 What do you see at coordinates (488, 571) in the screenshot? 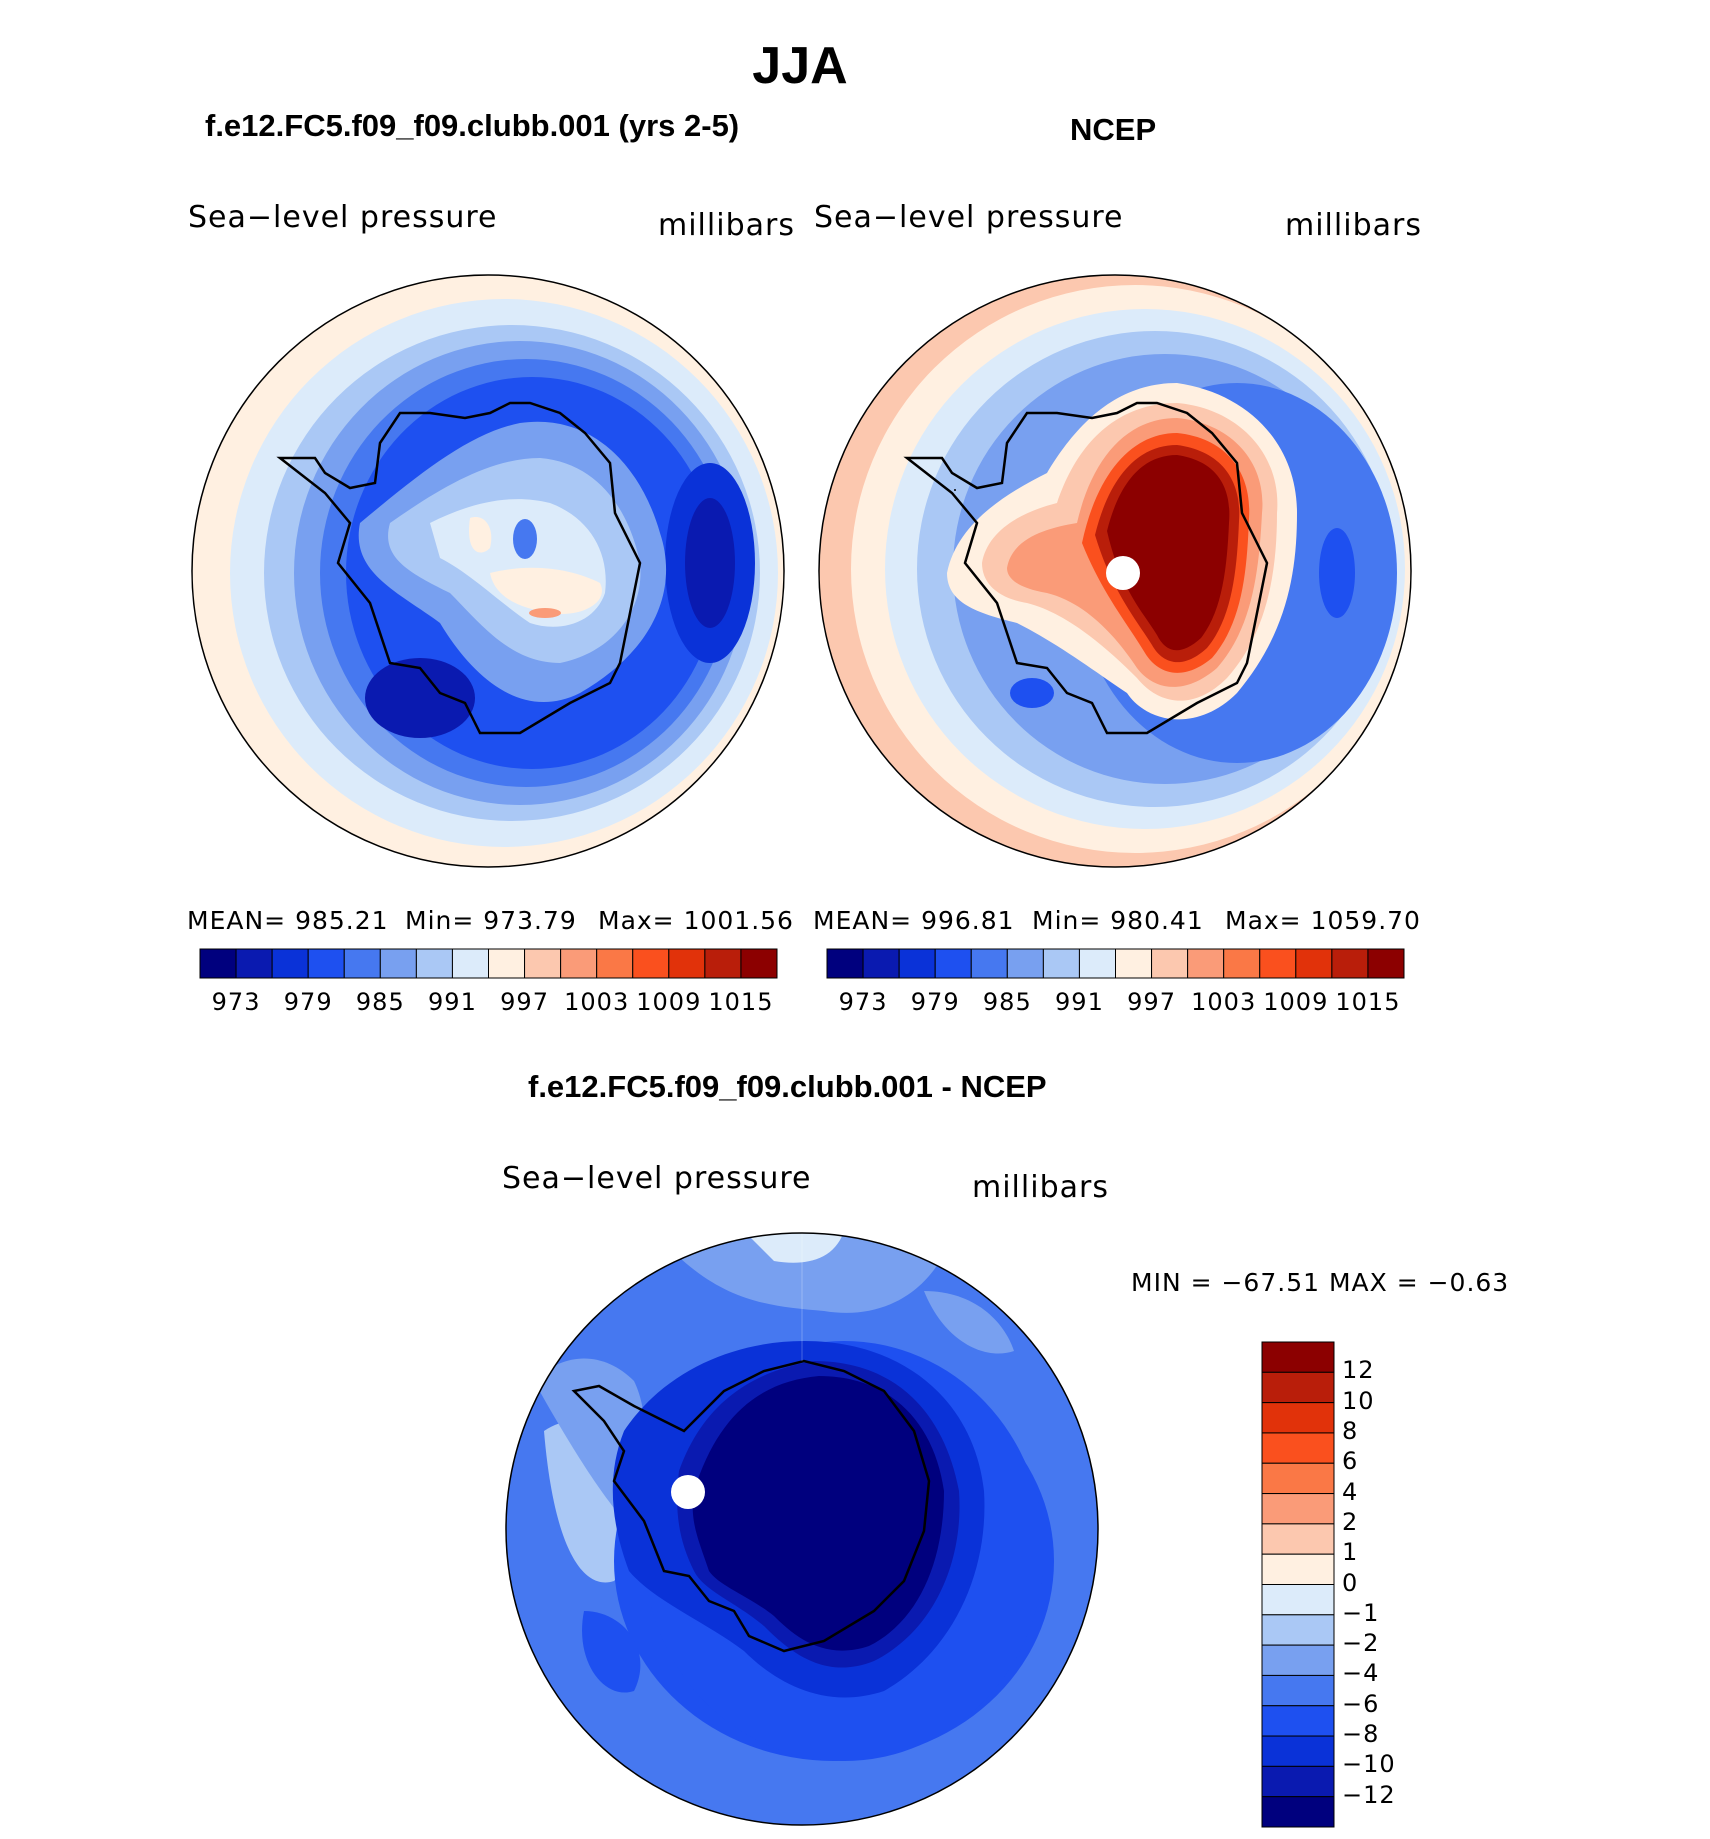
I see `model-slp-map` at bounding box center [488, 571].